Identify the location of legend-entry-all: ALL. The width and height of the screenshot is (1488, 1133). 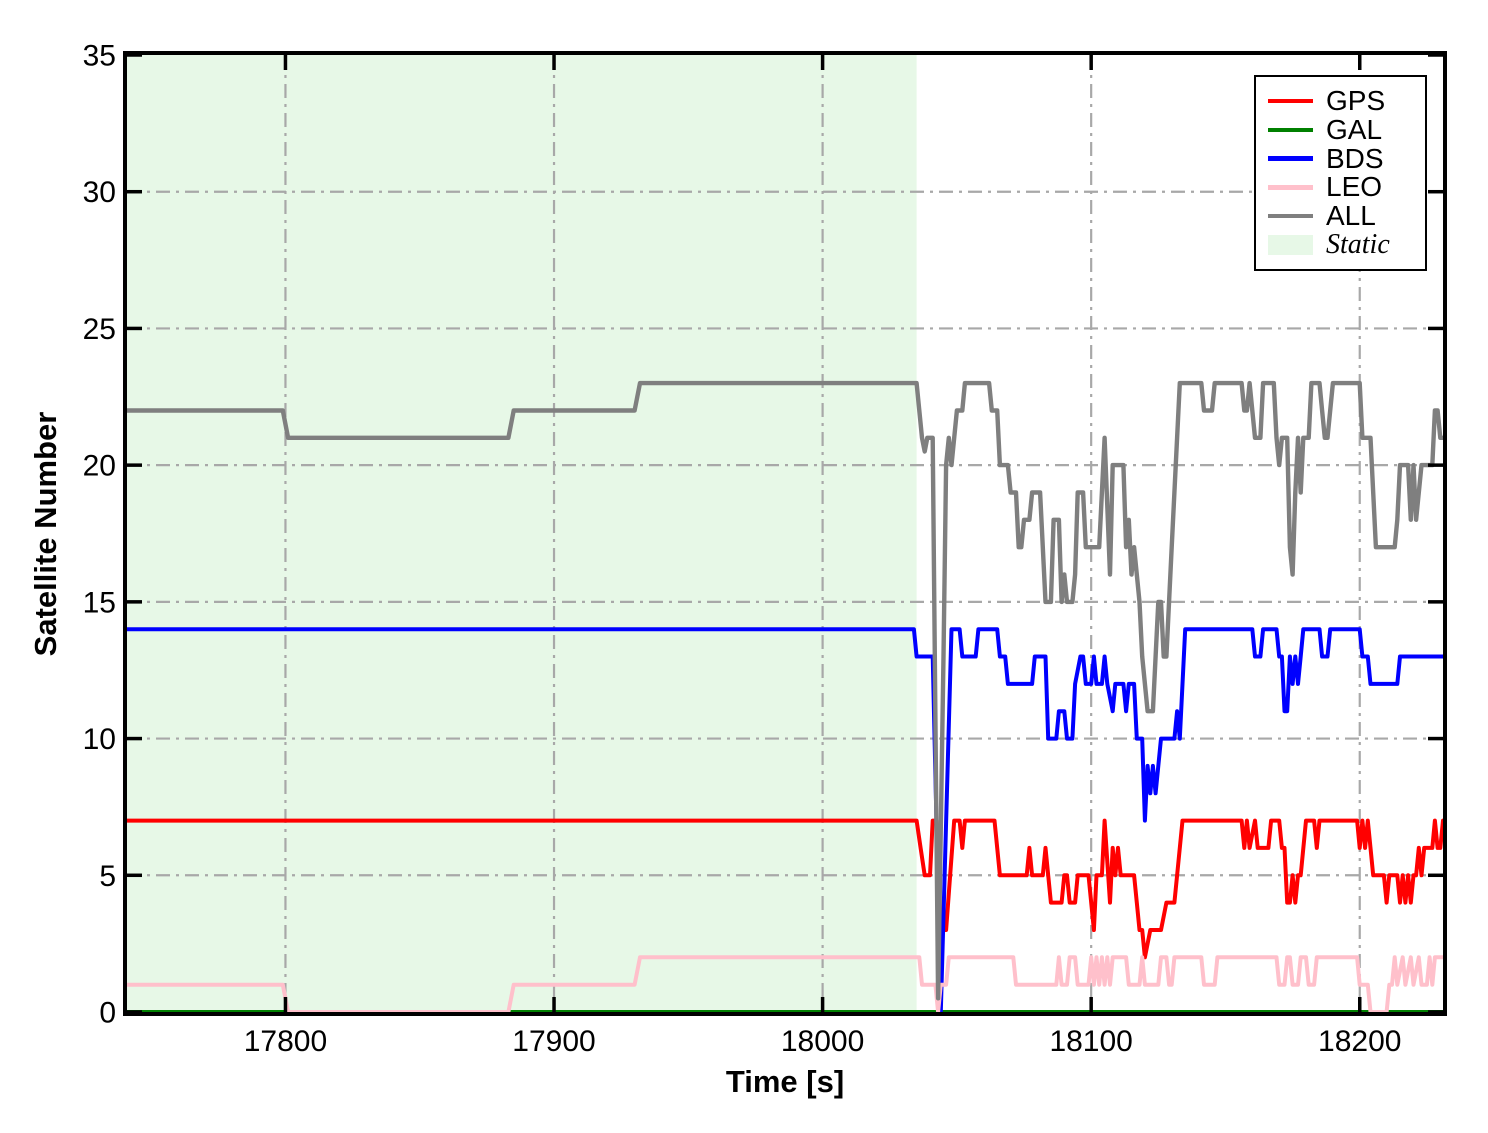
(1340, 216).